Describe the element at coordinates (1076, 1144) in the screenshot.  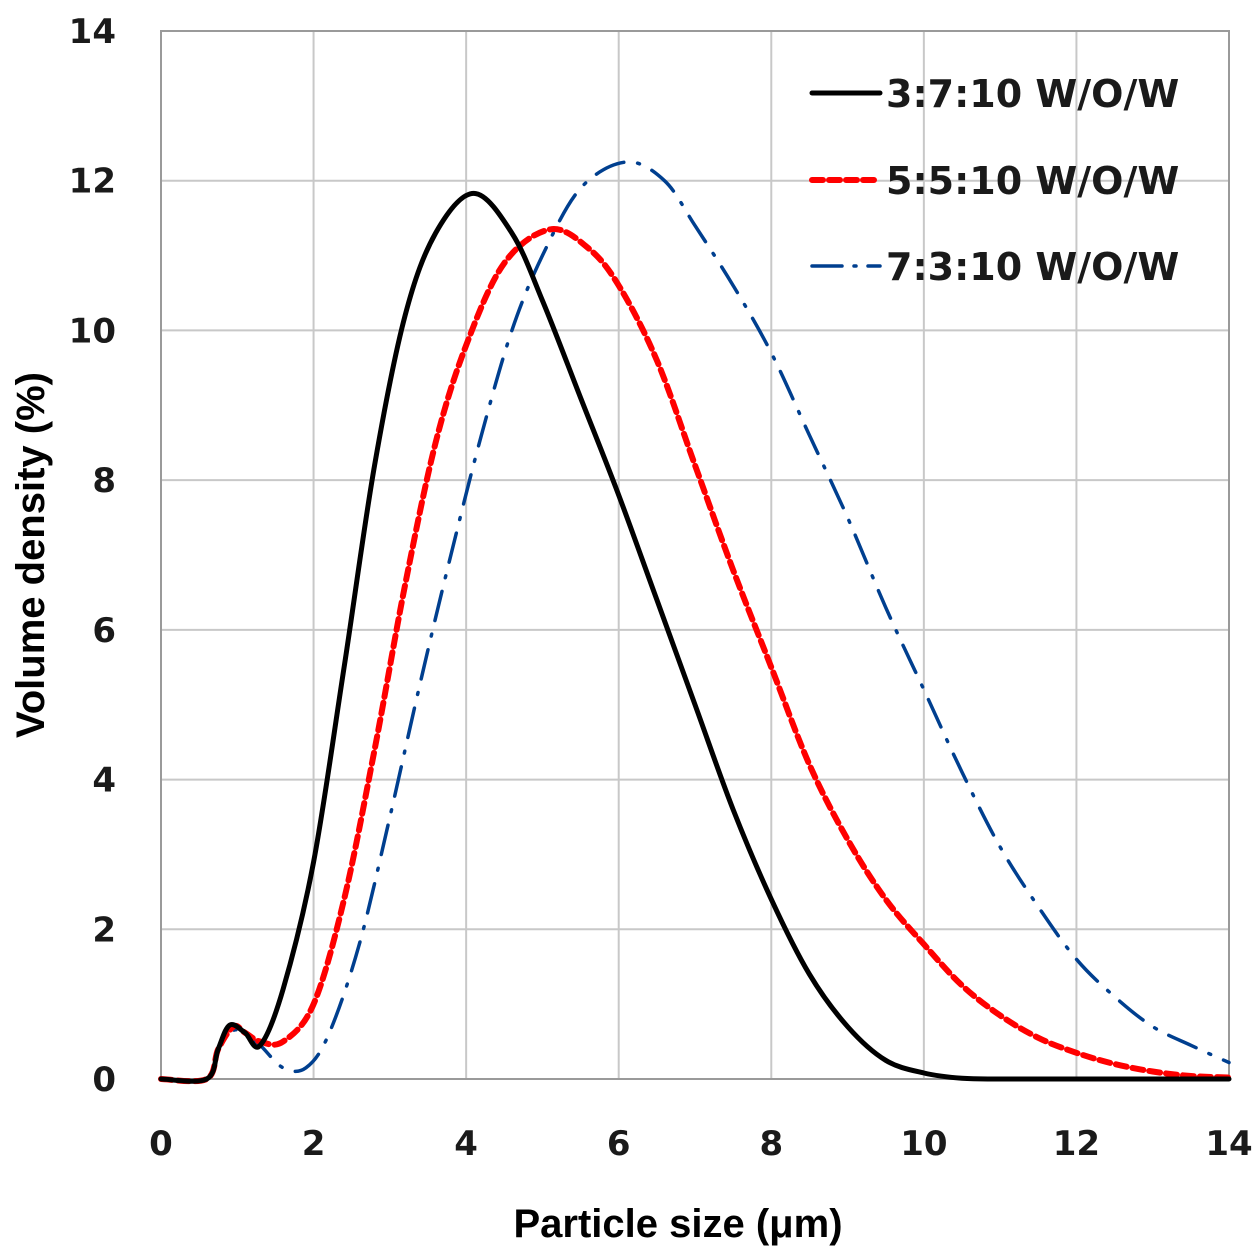
I see `x-tick-label: 12` at that location.